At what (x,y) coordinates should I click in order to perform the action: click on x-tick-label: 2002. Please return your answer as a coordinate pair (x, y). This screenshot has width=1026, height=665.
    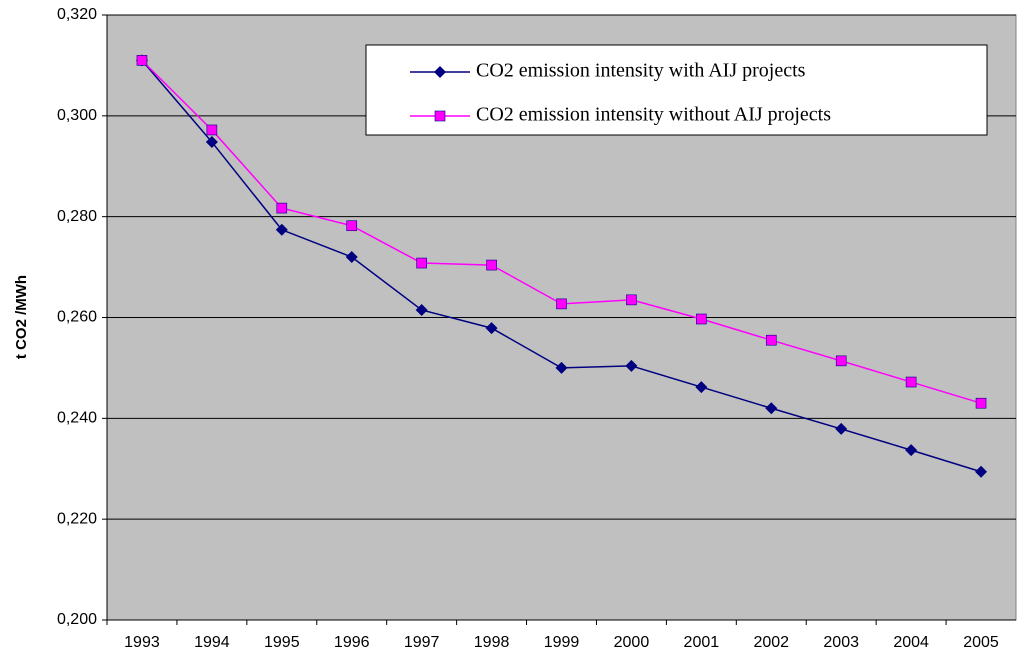
    Looking at the image, I should click on (771, 642).